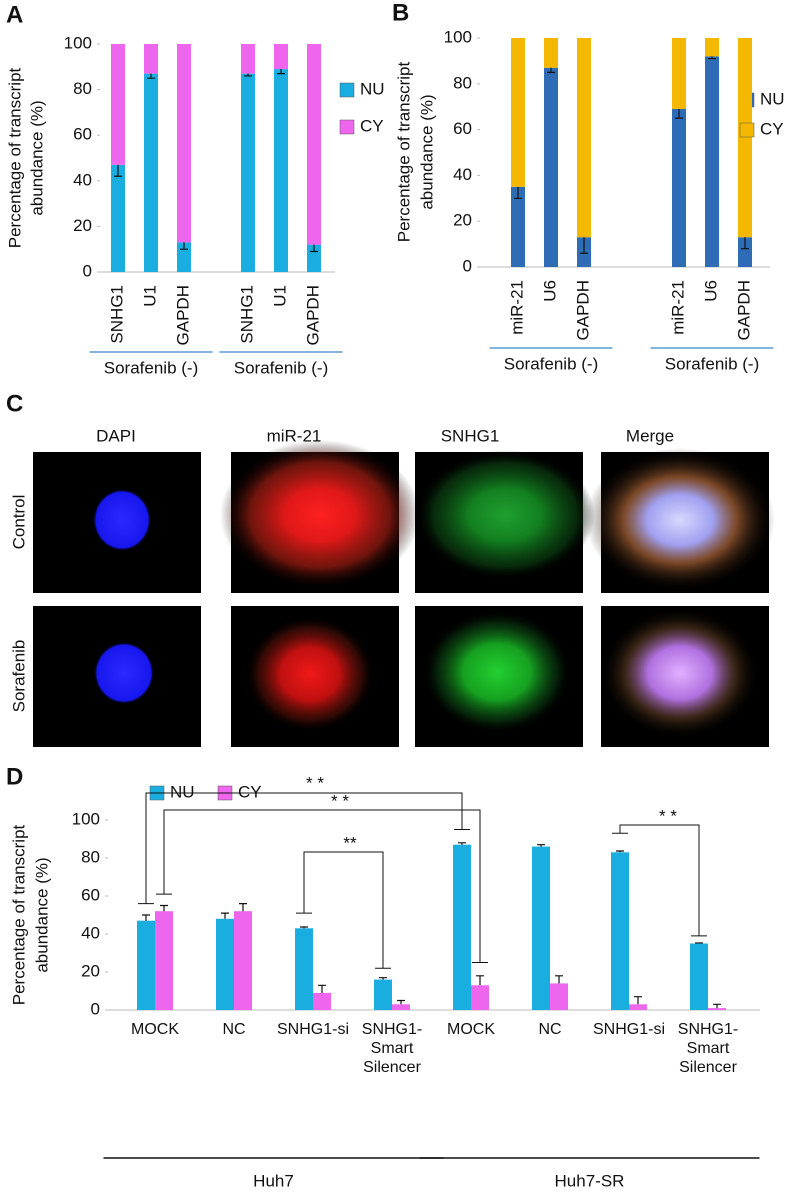  I want to click on row-header: Sorafenib, so click(18, 676).